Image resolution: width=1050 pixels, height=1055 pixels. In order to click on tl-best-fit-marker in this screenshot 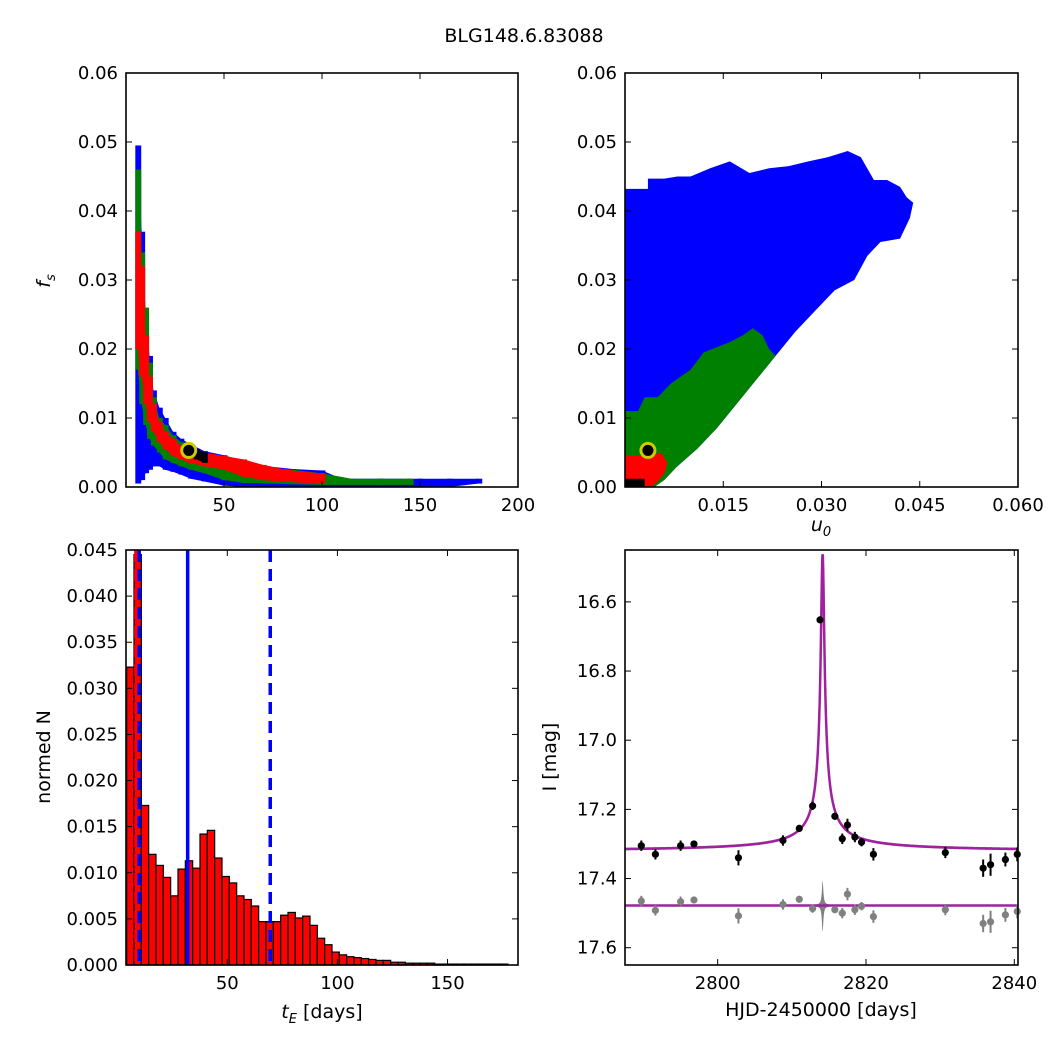, I will do `click(189, 450)`.